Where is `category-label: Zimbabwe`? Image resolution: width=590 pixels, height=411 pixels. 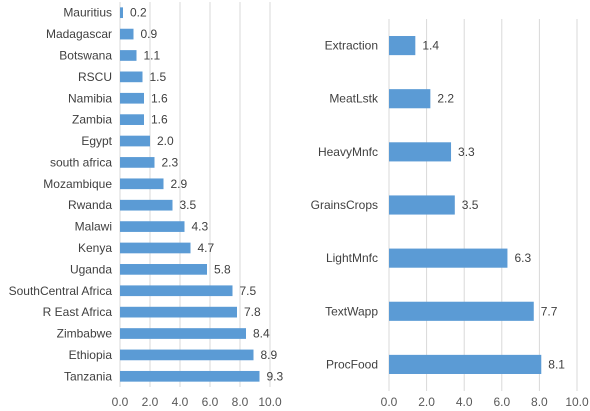
category-label: Zimbabwe is located at coordinates (85, 334).